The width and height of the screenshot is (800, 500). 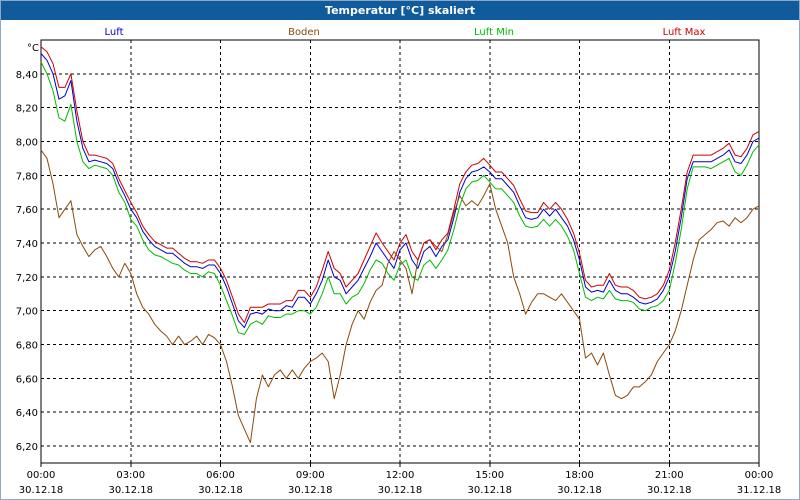 What do you see at coordinates (27, 346) in the screenshot?
I see `y-tick-label: 6,80` at bounding box center [27, 346].